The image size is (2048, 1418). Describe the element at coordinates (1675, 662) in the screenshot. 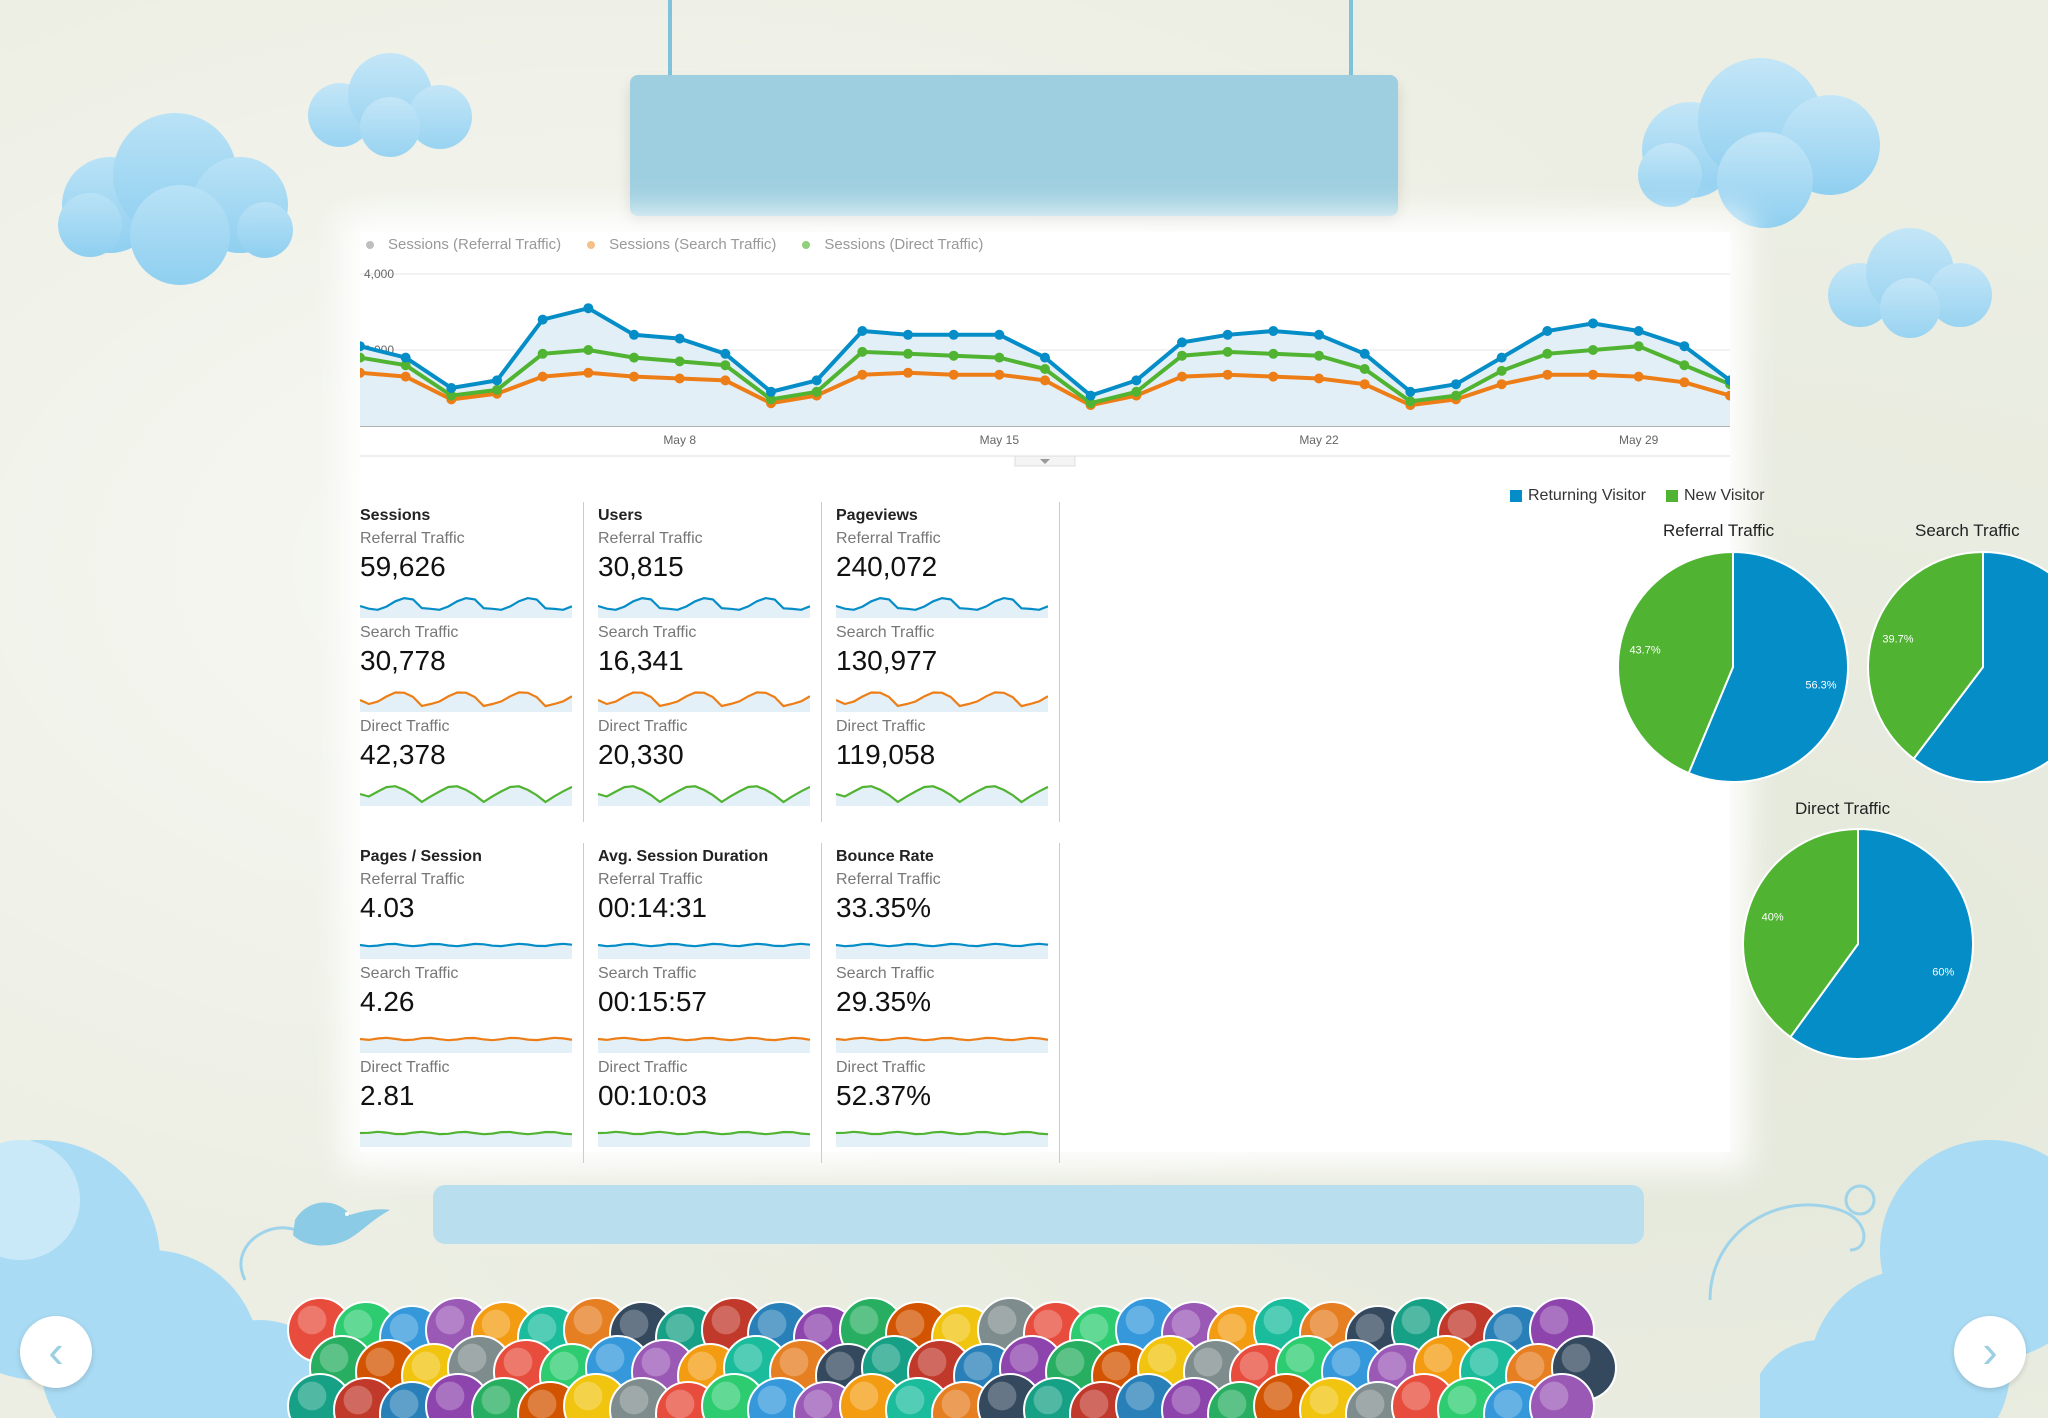

I see `pie-slice-new` at that location.